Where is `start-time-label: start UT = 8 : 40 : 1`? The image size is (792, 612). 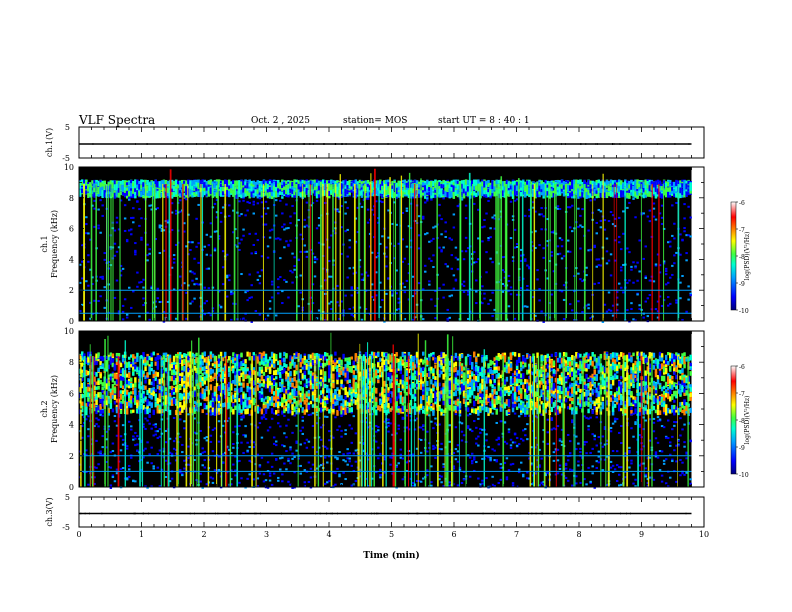 start-time-label: start UT = 8 : 40 : 1 is located at coordinates (484, 121).